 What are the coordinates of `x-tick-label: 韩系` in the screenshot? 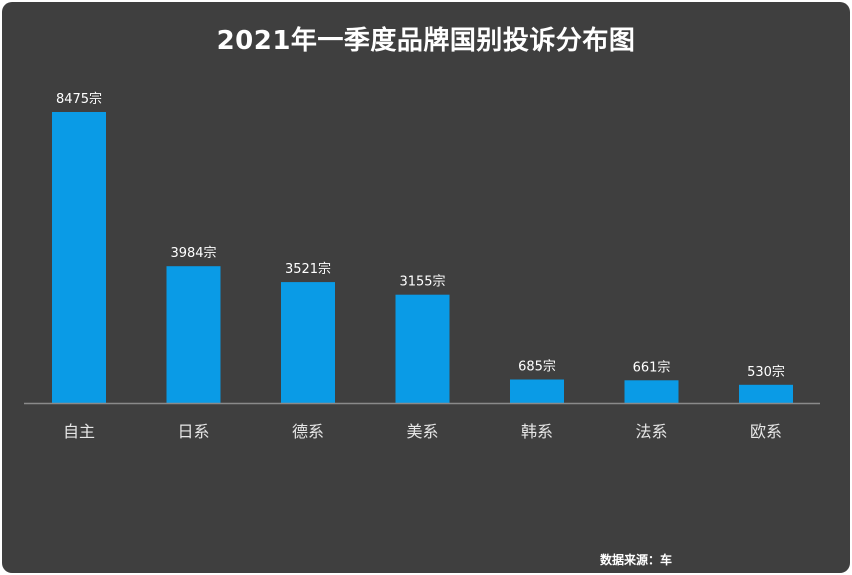 It's located at (537, 431).